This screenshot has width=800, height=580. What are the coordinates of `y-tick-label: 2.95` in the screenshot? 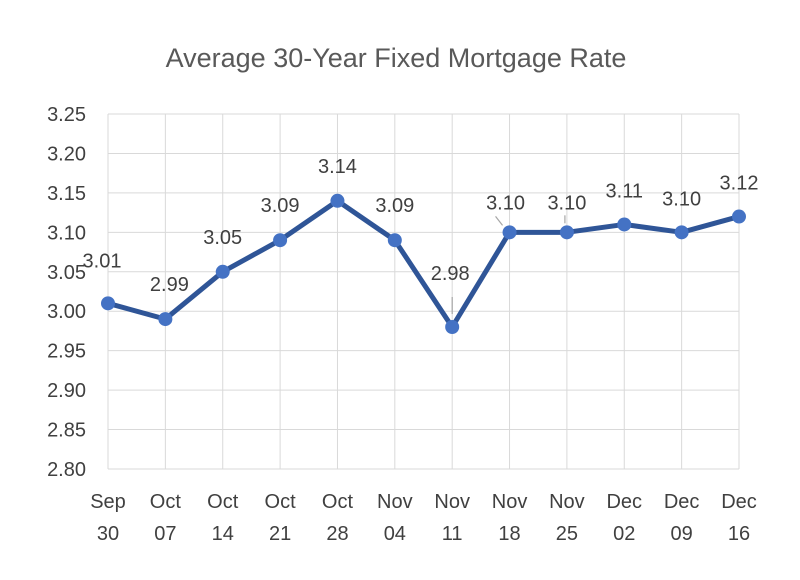 It's located at (66, 352).